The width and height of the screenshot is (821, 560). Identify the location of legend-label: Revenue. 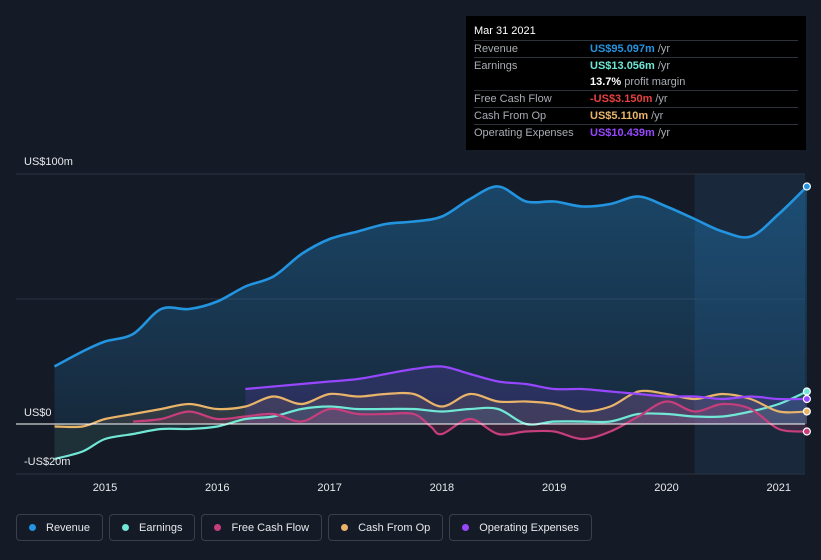
(68, 527).